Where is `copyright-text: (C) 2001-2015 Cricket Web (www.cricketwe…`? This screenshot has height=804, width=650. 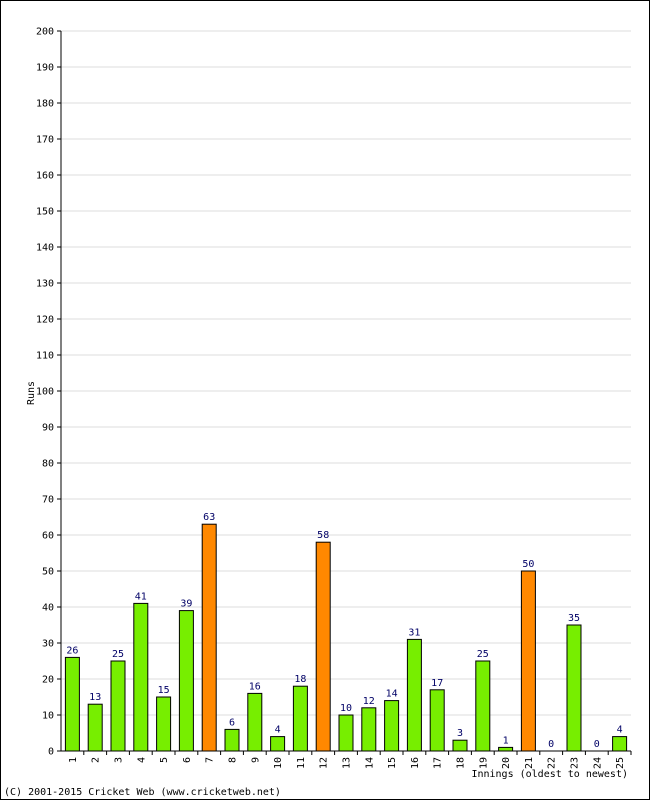 copyright-text: (C) 2001-2015 Cricket Web (www.cricketwe… is located at coordinates (142, 792).